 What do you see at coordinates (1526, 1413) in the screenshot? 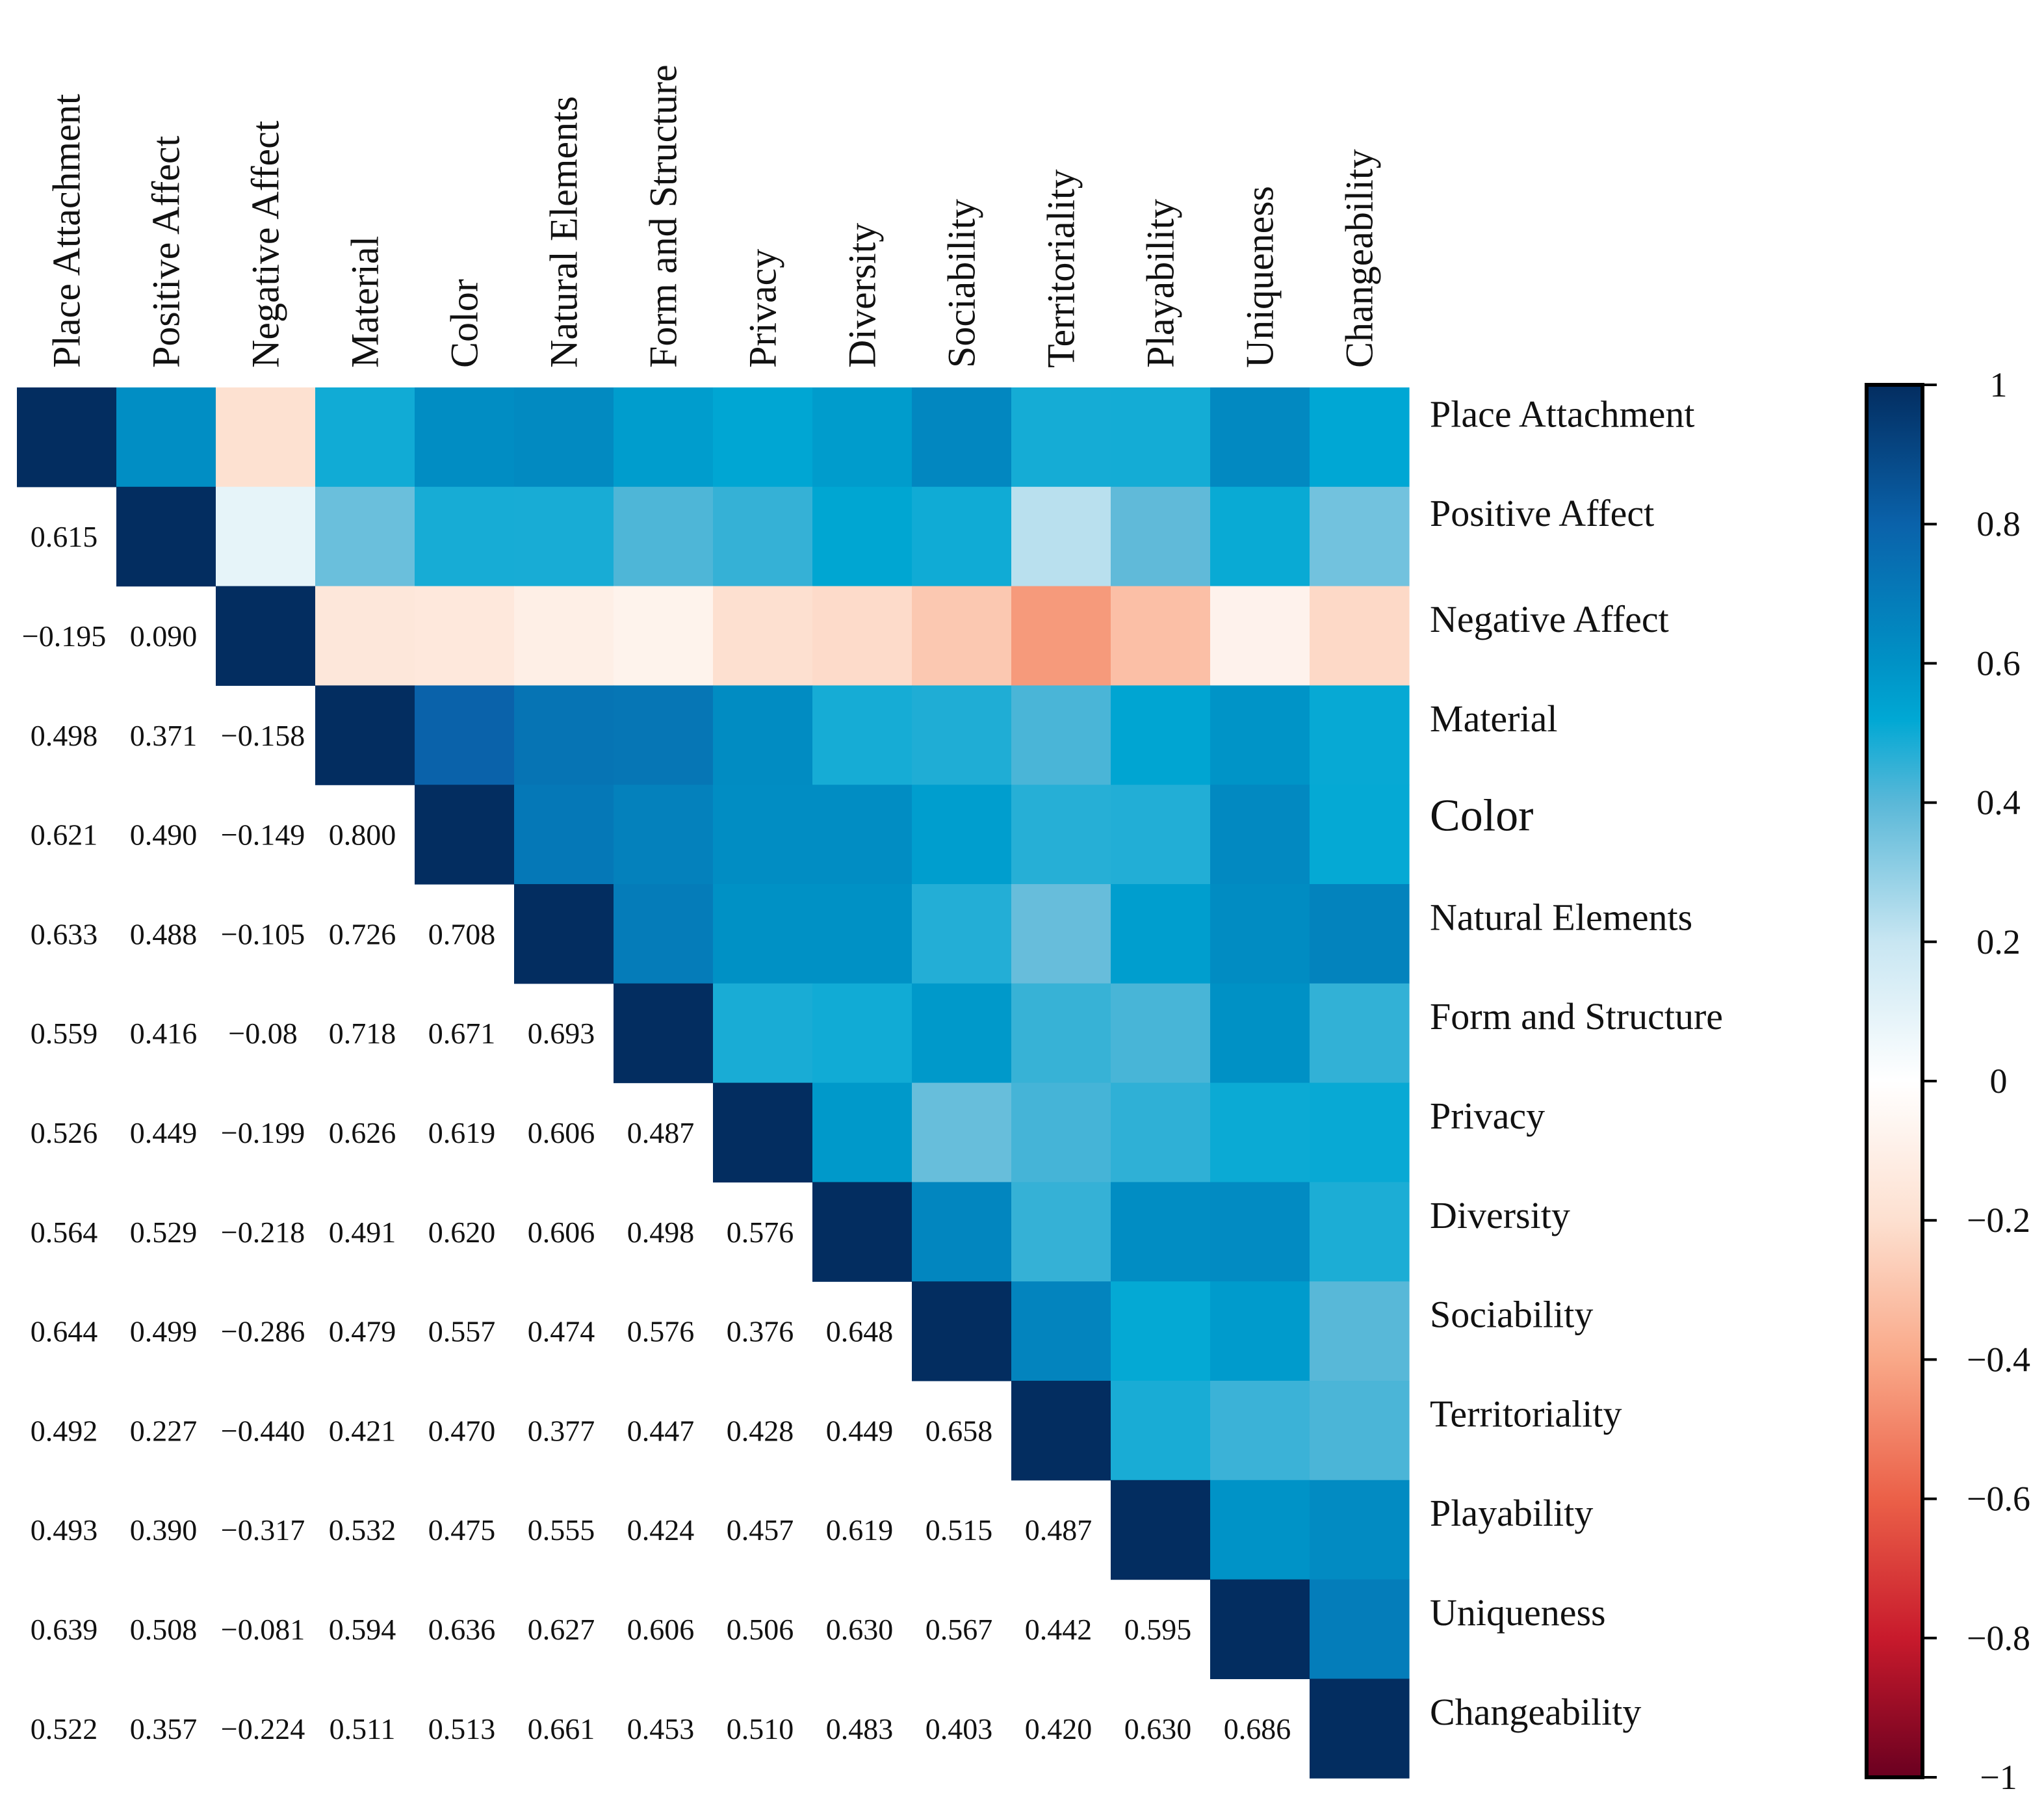
I see `row-label: Territoriality` at bounding box center [1526, 1413].